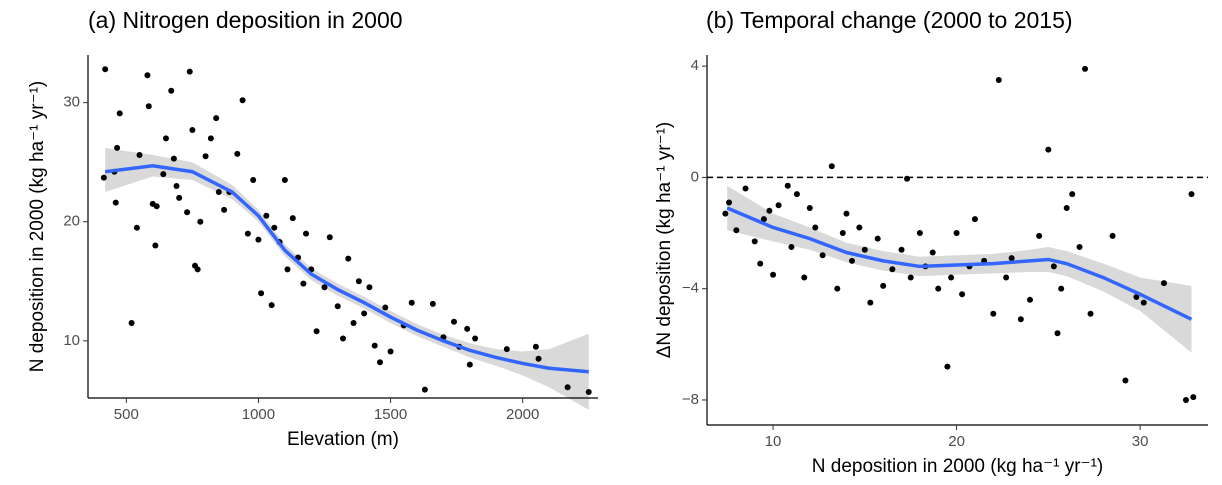 The image size is (1222, 485). I want to click on x-tick-label: 1000, so click(258, 414).